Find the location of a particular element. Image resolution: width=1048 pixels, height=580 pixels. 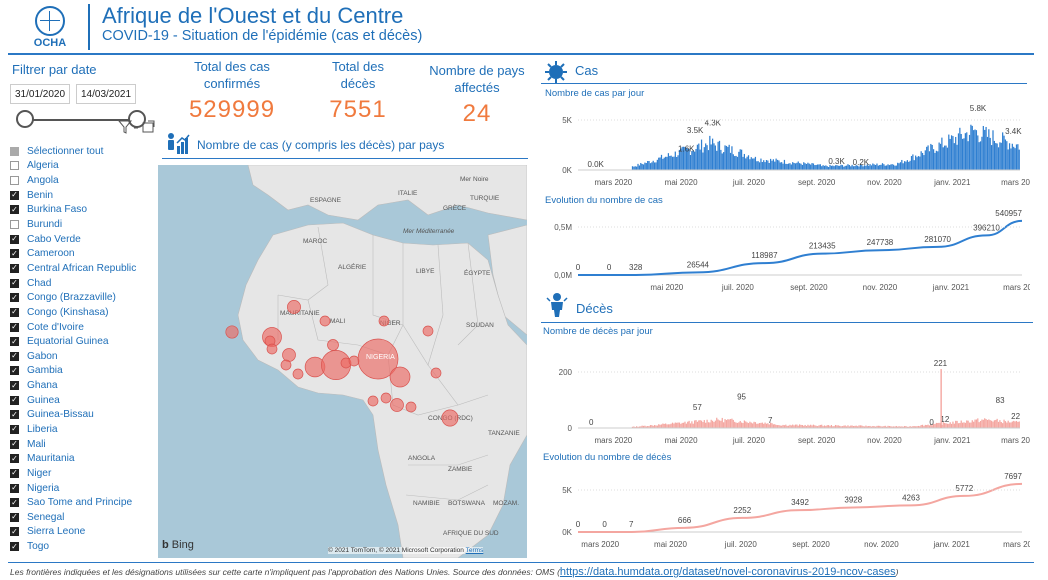

country-checkbox-item: Central African Republic is located at coordinates (85, 268).